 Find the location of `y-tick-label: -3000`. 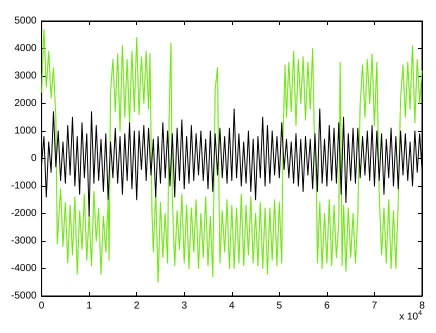

y-tick-label: -3000 is located at coordinates (24, 241).